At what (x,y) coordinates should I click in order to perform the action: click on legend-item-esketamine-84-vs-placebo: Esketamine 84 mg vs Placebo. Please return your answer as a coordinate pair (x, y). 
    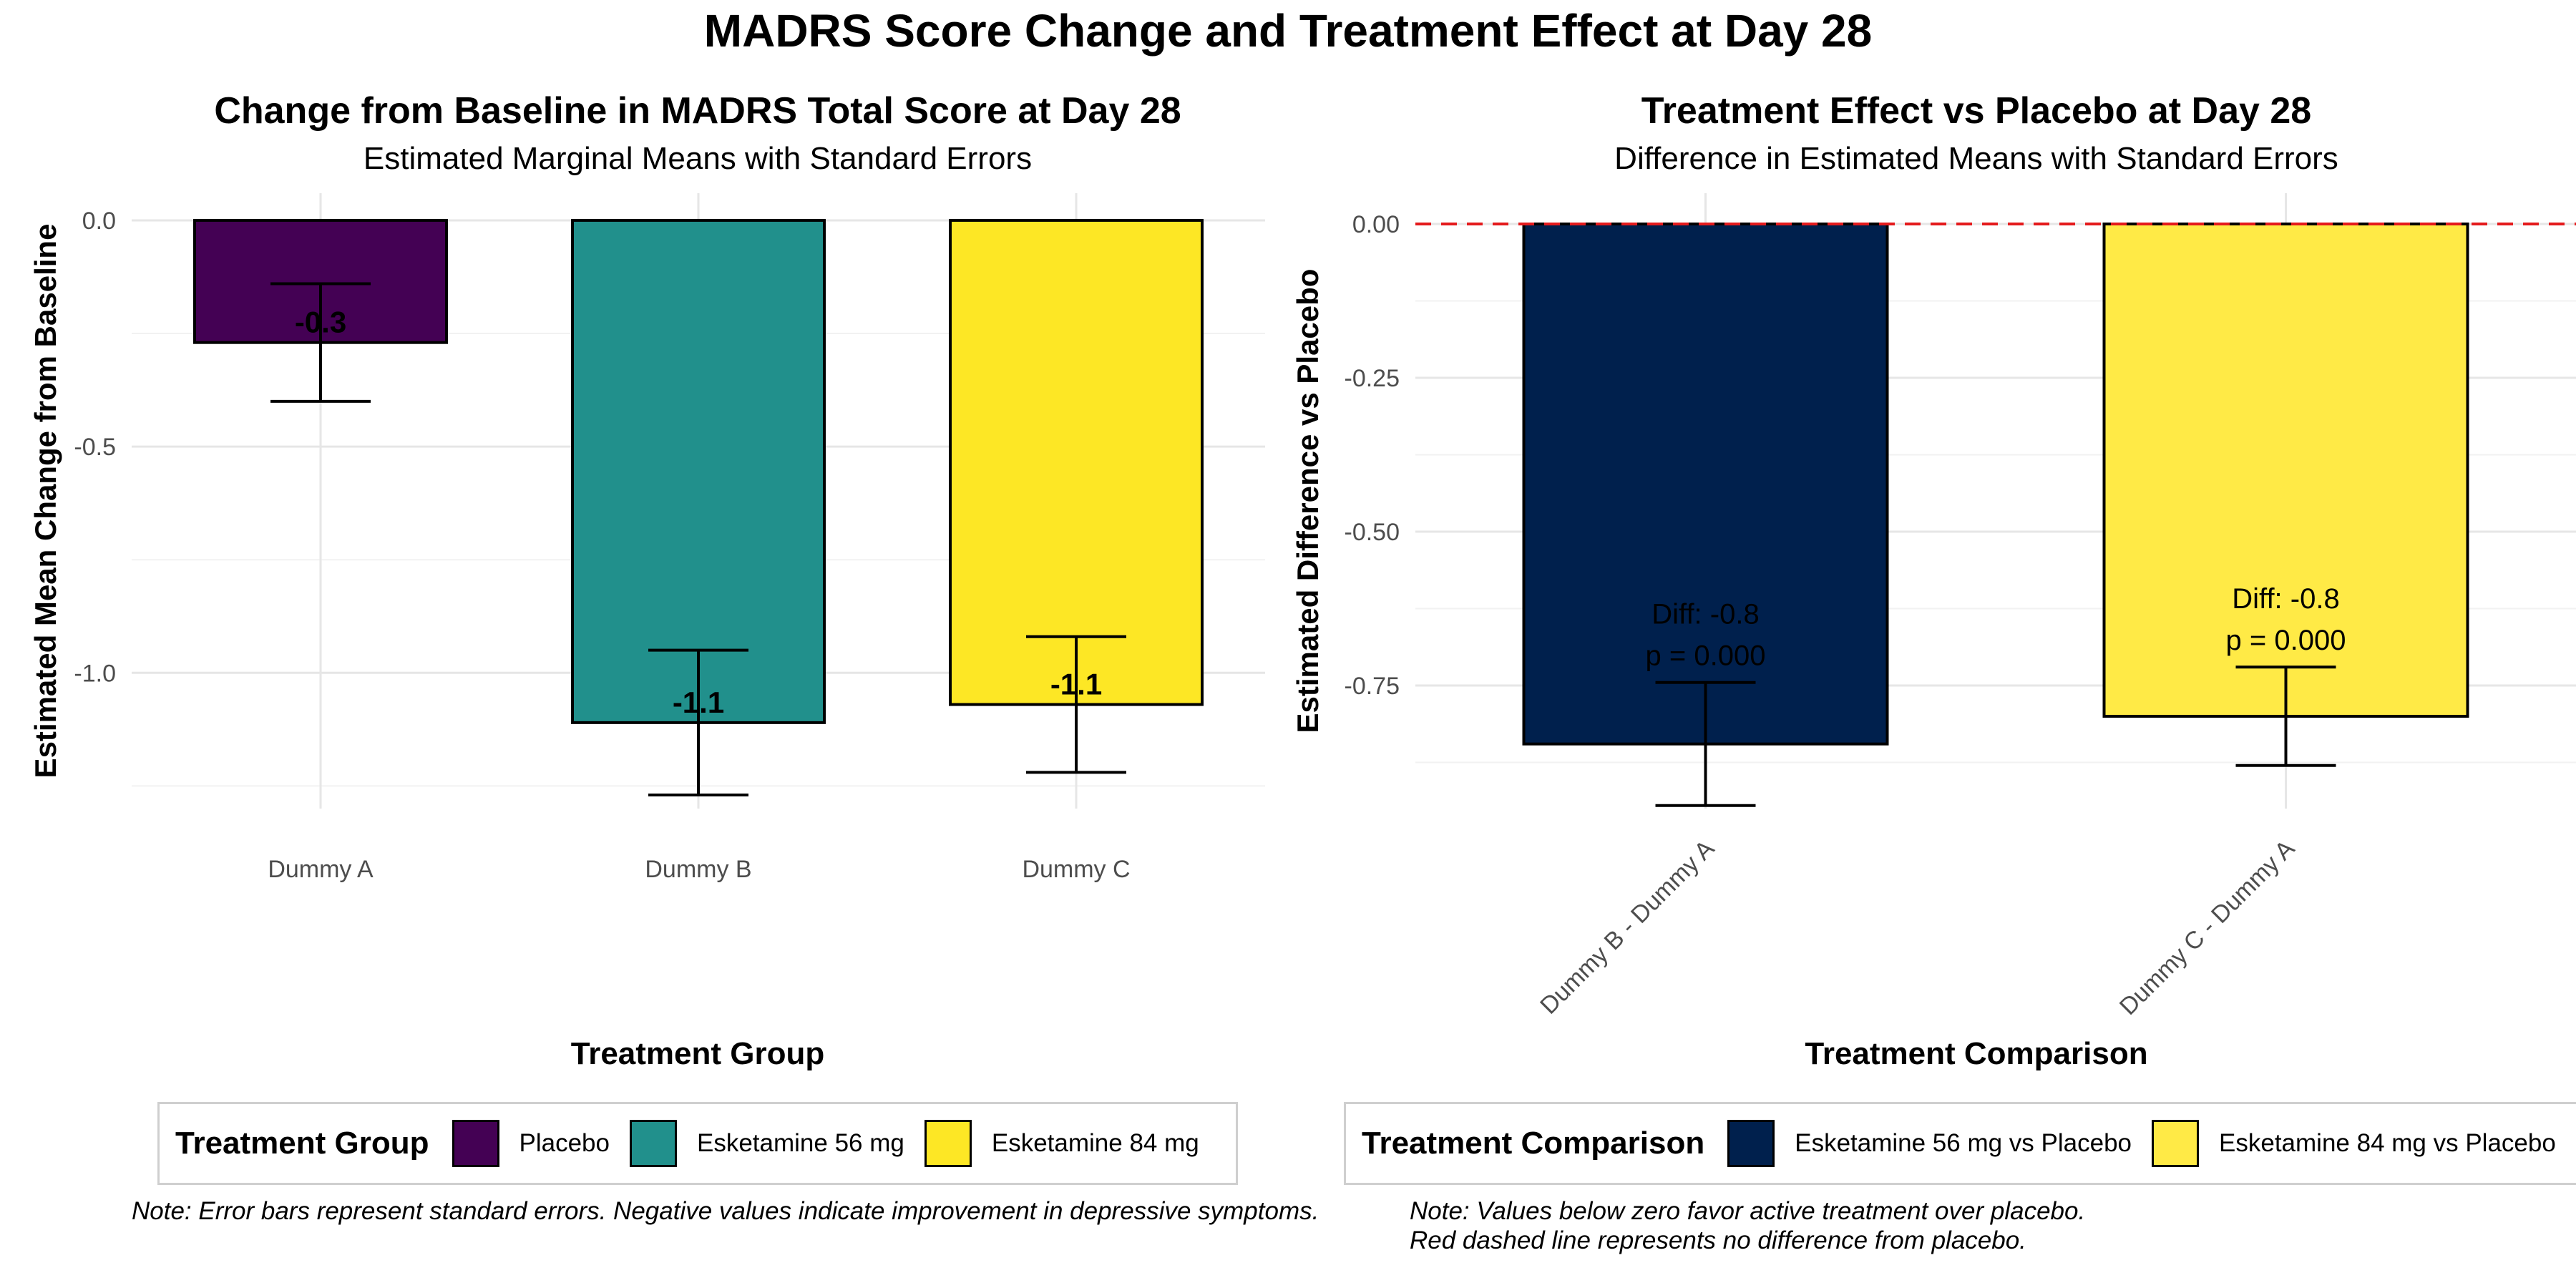
    Looking at the image, I should click on (2354, 1143).